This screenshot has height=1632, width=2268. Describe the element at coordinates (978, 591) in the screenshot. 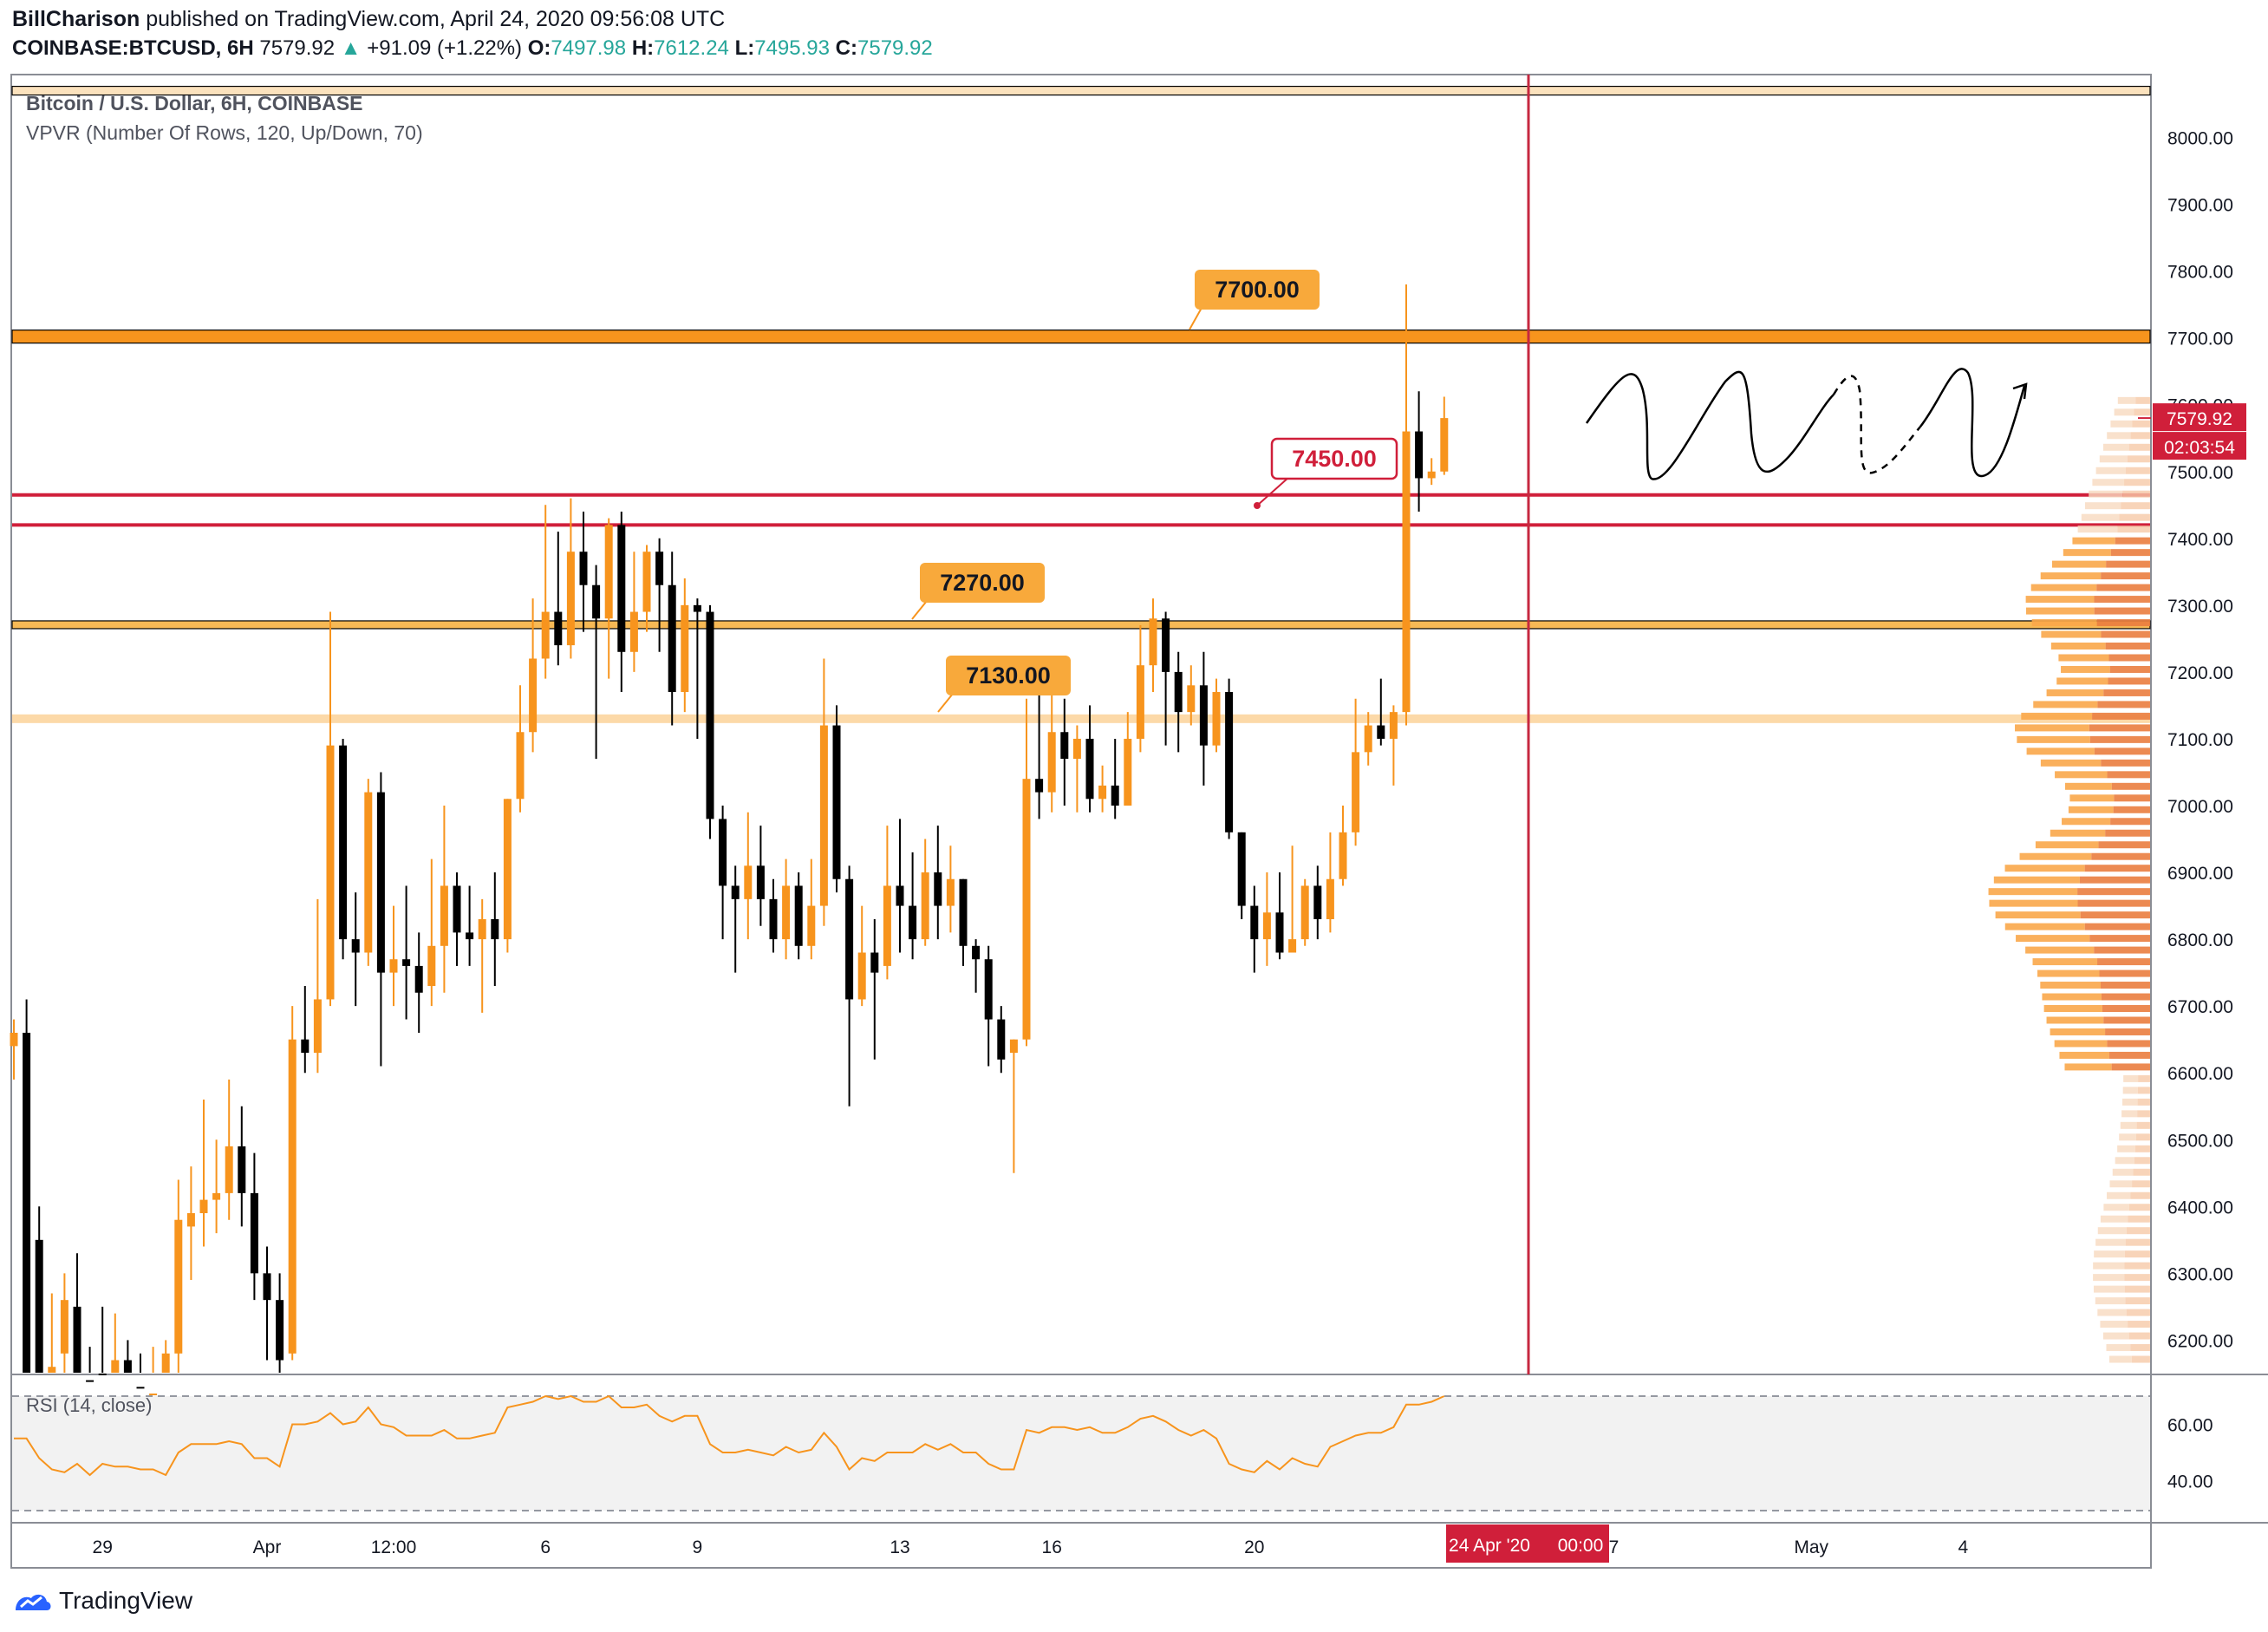

I see `level-tag-7270.00: 7270.00` at that location.